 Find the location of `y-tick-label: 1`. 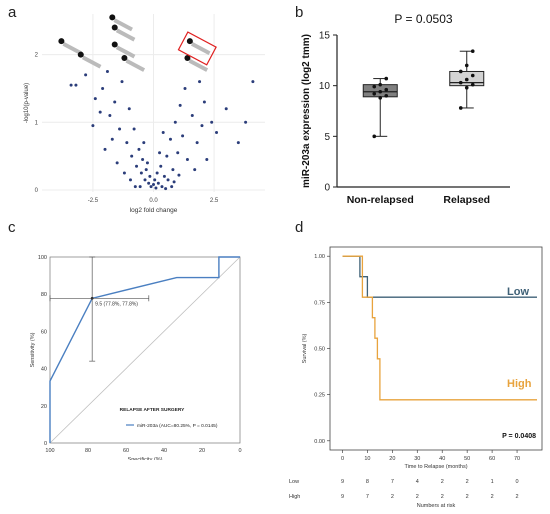

y-tick-label: 1 is located at coordinates (37, 123).